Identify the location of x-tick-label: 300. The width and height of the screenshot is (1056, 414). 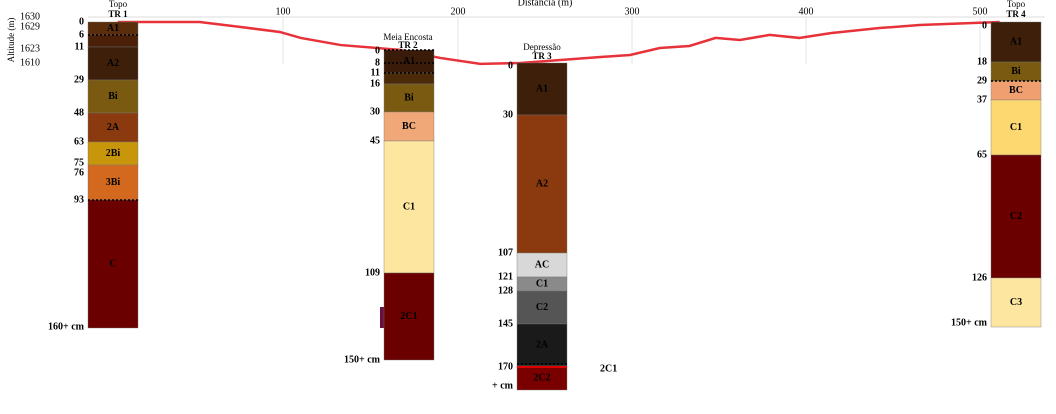
(632, 11).